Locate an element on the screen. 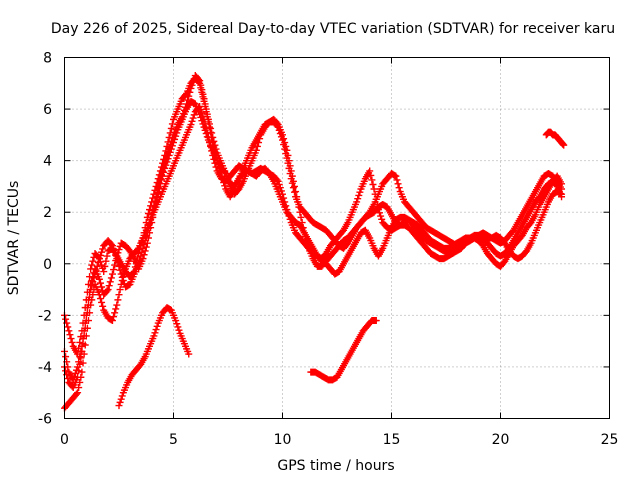 The width and height of the screenshot is (640, 480). y-tick-label: -2 is located at coordinates (45, 316).